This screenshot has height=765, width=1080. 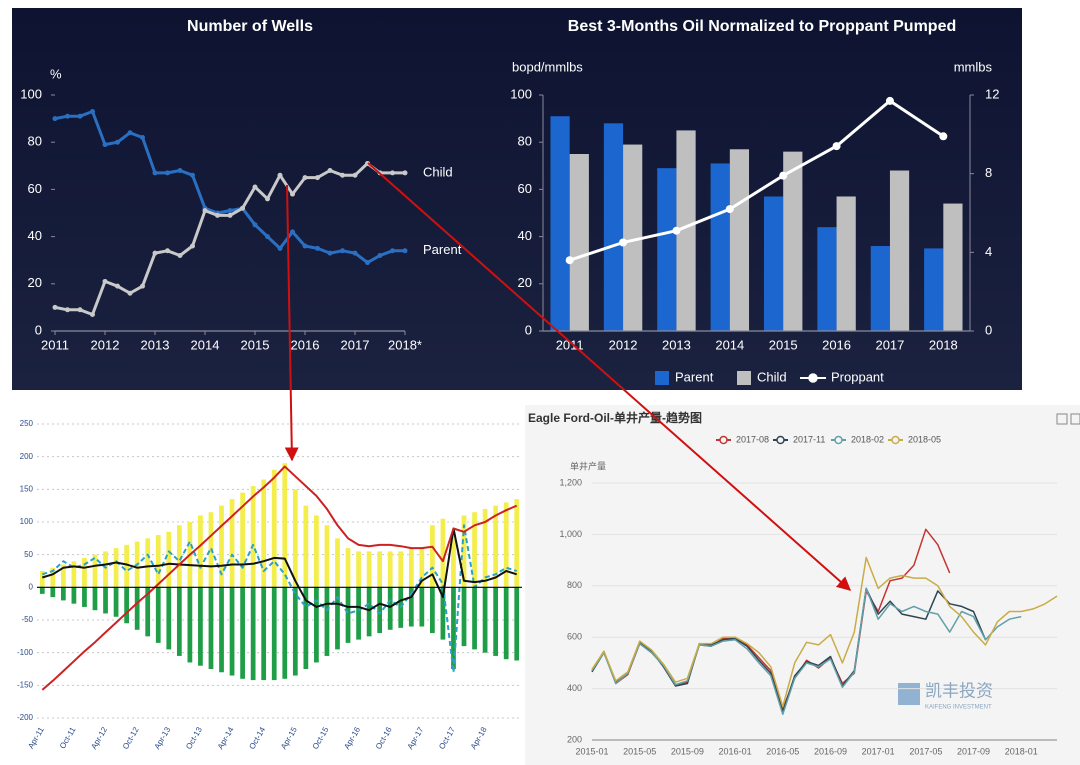 I want to click on y-axis-label: 单井产量, so click(x=588, y=465).